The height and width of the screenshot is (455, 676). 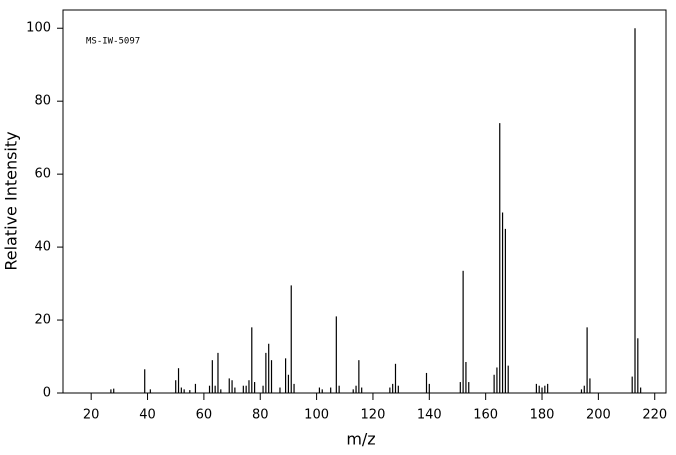 I want to click on x-tick-label: 200, so click(x=598, y=415).